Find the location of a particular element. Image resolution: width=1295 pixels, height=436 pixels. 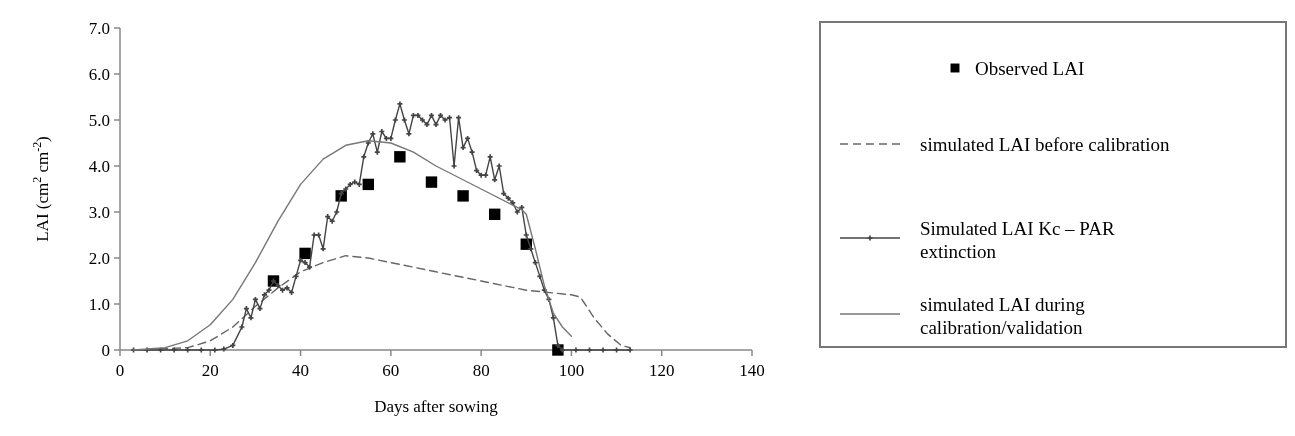

y-tick-label: 1.0 is located at coordinates (99, 304).